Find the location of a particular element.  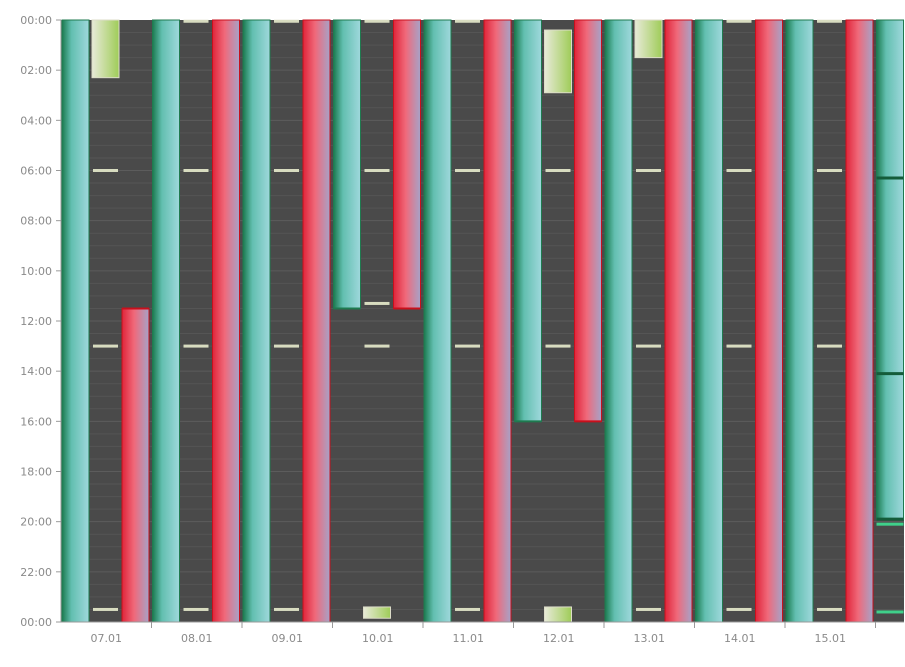

x-tick-label: 12.01 is located at coordinates (559, 638).